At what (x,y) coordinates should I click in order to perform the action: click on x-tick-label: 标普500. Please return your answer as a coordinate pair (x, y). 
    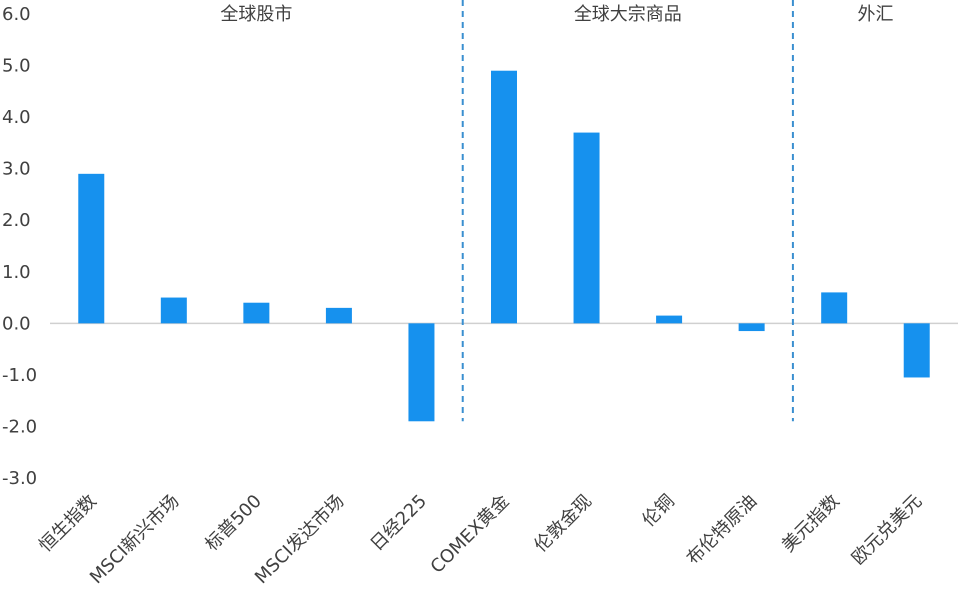
    Looking at the image, I should click on (233, 523).